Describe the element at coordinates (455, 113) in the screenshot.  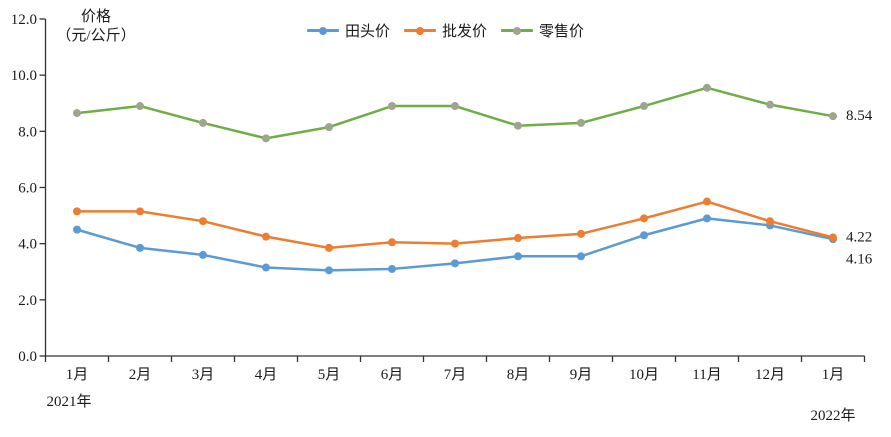
I see `series-line-零售价` at that location.